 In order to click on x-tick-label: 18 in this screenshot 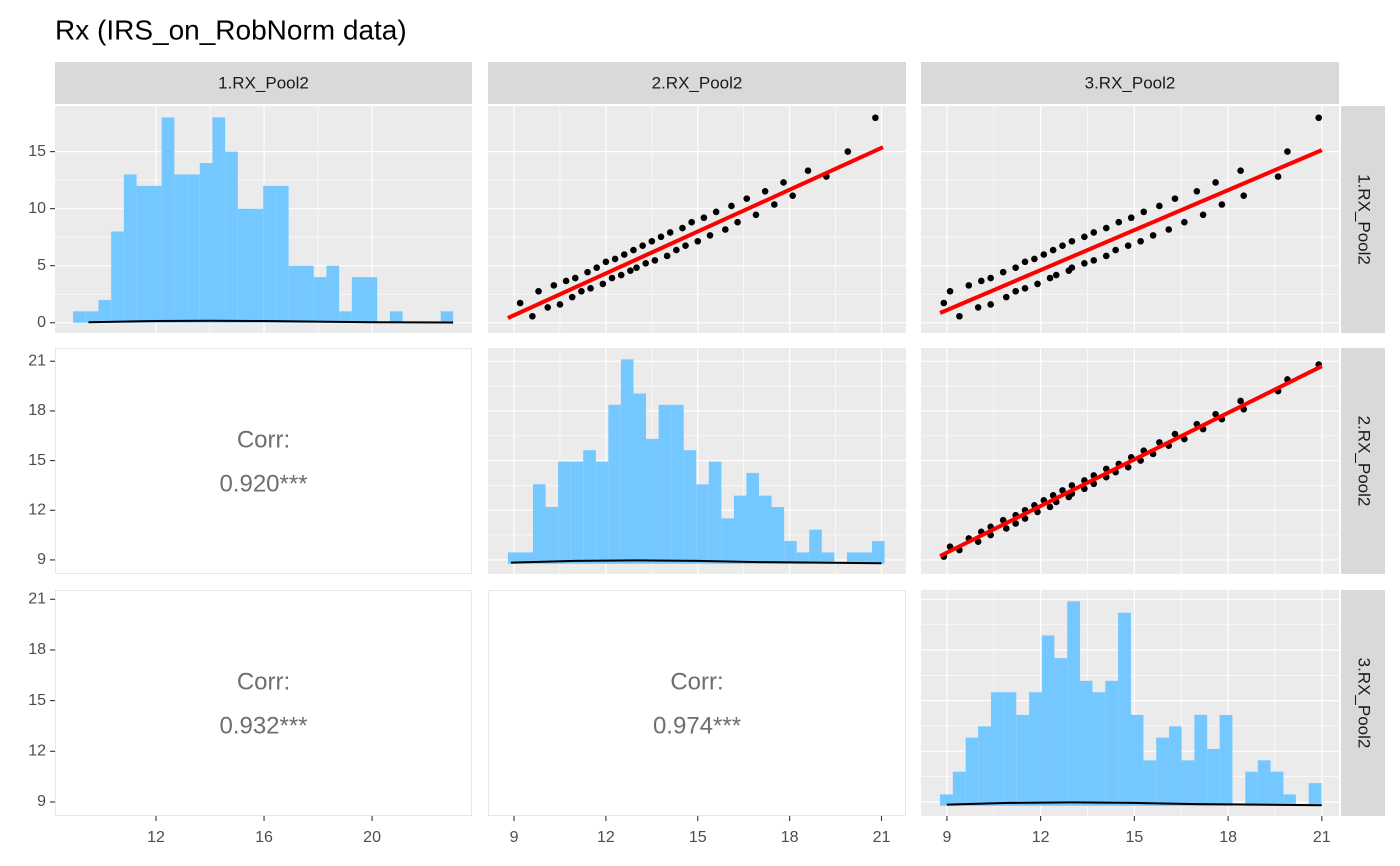, I will do `click(790, 837)`.